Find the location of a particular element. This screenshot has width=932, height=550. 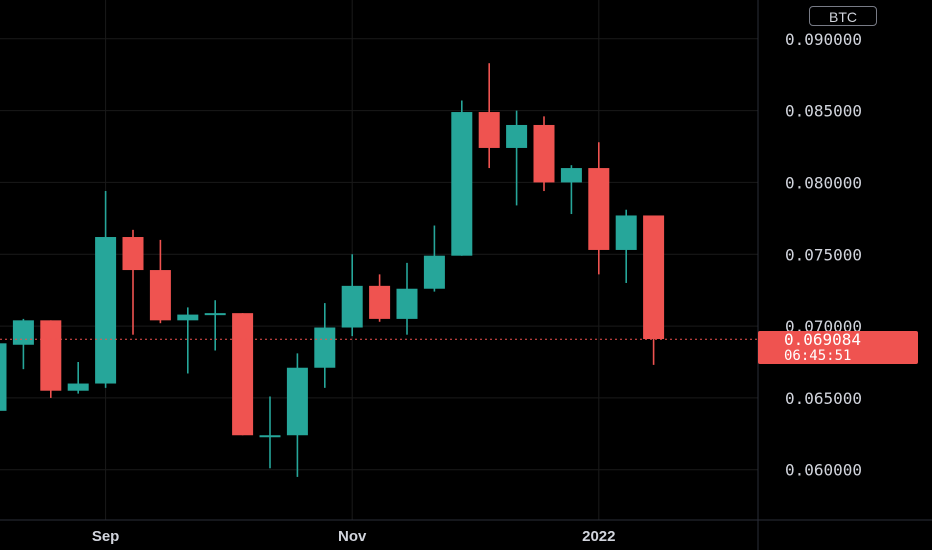

currency-badge: BTC is located at coordinates (843, 16).